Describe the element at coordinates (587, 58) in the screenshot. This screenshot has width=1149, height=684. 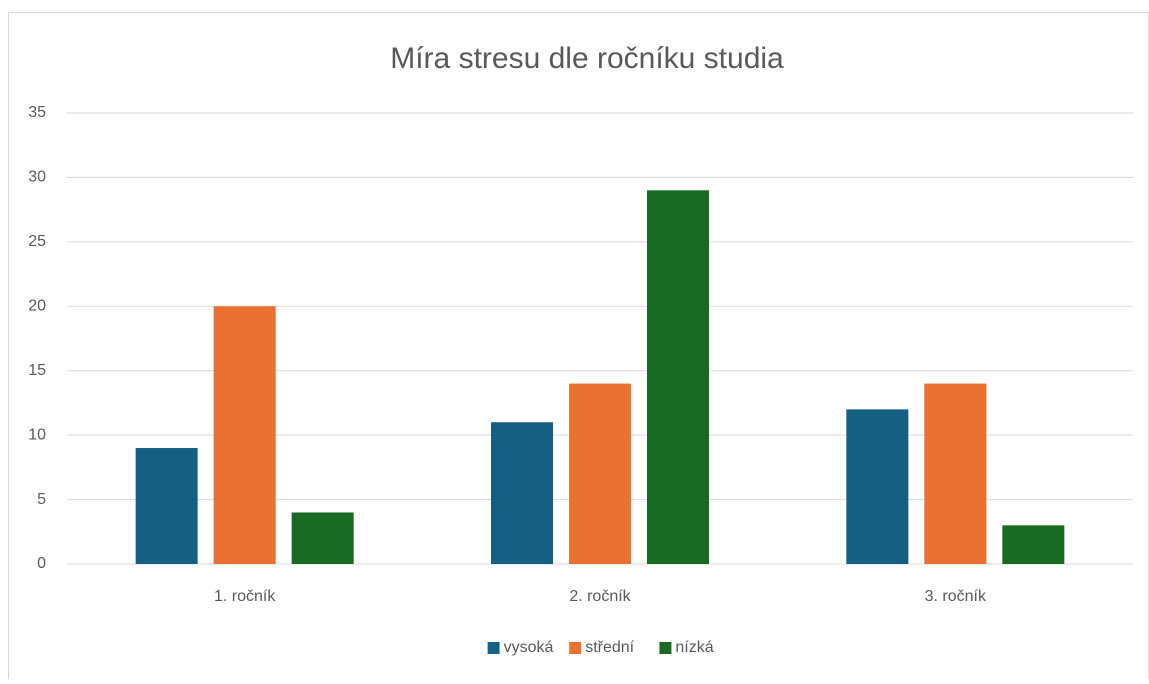
I see `chart-title: Míra stresu dle ročníku studia` at that location.